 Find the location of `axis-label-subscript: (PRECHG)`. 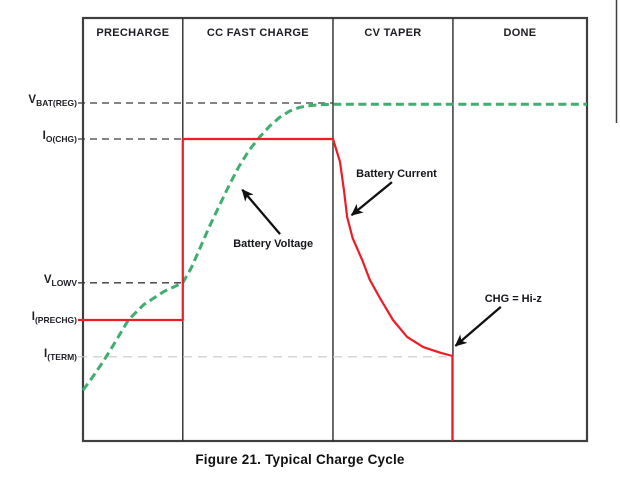

axis-label-subscript: (PRECHG) is located at coordinates (55, 320).